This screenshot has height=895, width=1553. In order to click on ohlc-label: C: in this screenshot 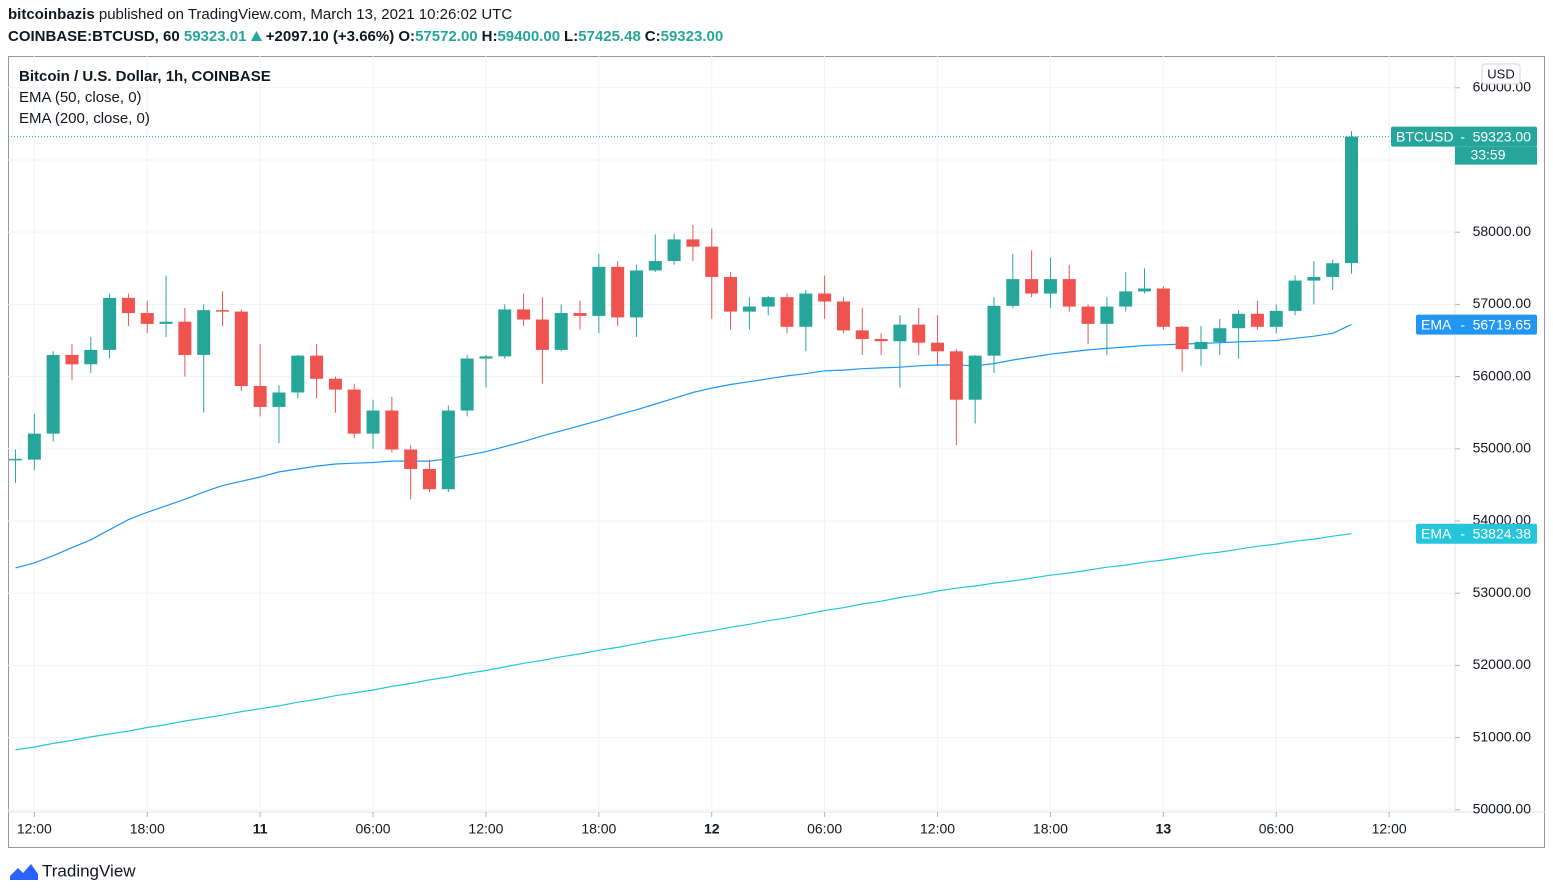, I will do `click(652, 36)`.